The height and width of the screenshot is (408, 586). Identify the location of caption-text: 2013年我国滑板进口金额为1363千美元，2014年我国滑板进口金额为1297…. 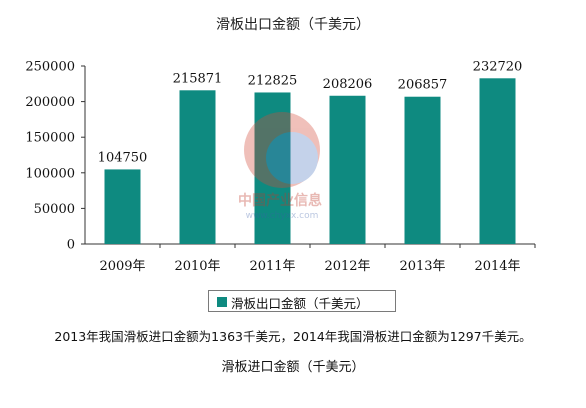
(293, 336).